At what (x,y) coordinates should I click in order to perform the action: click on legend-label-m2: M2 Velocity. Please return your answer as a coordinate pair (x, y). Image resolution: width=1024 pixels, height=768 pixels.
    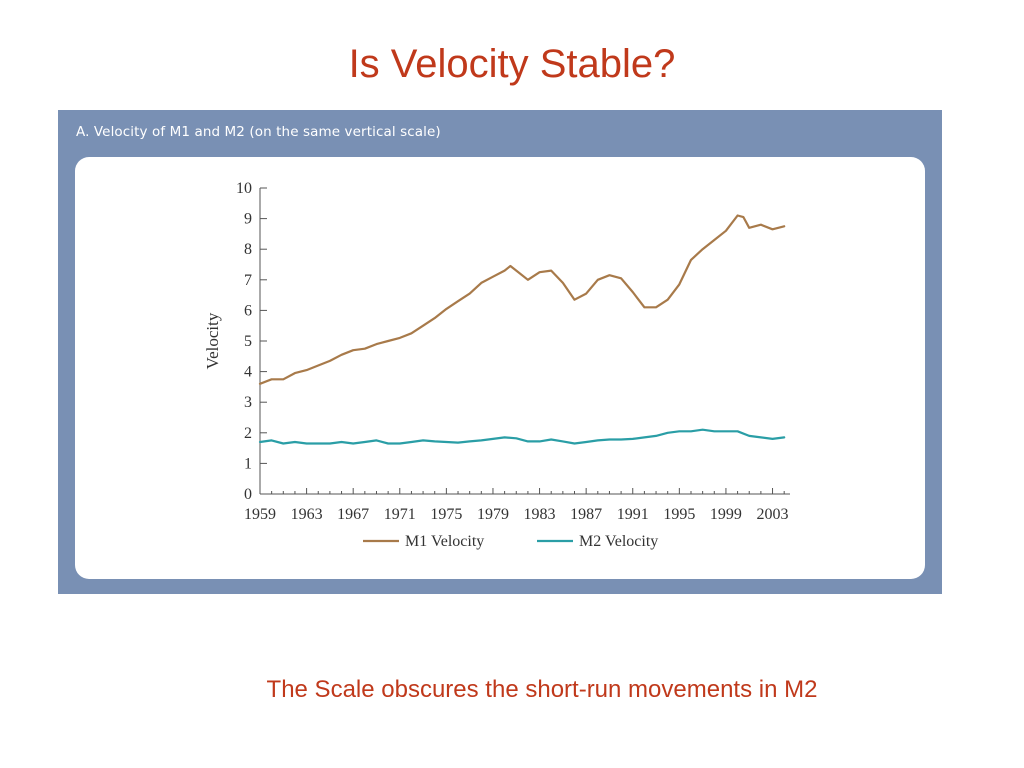
    Looking at the image, I should click on (618, 541).